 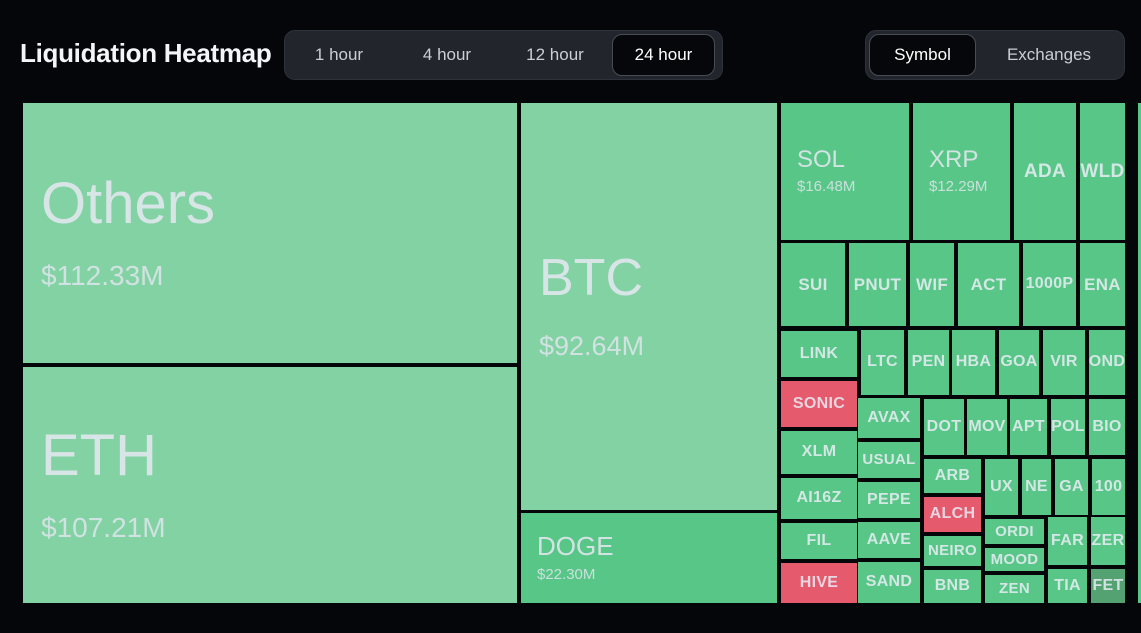 I want to click on cell-symbol: Others, so click(x=128, y=204).